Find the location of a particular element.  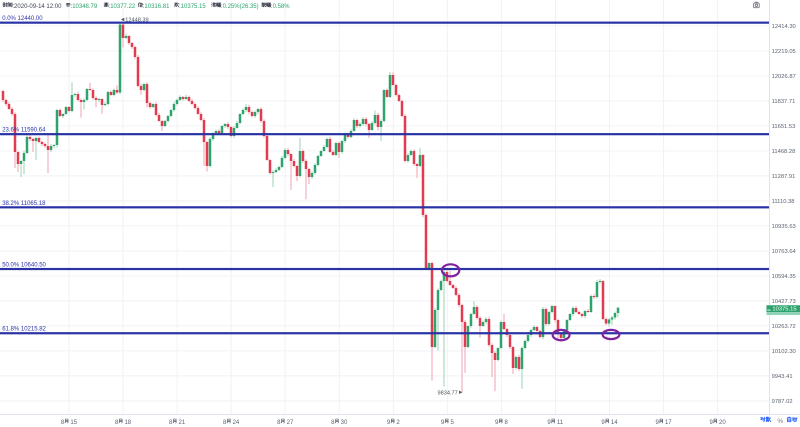

svg-text: 9834.77 is located at coordinates (448, 394).